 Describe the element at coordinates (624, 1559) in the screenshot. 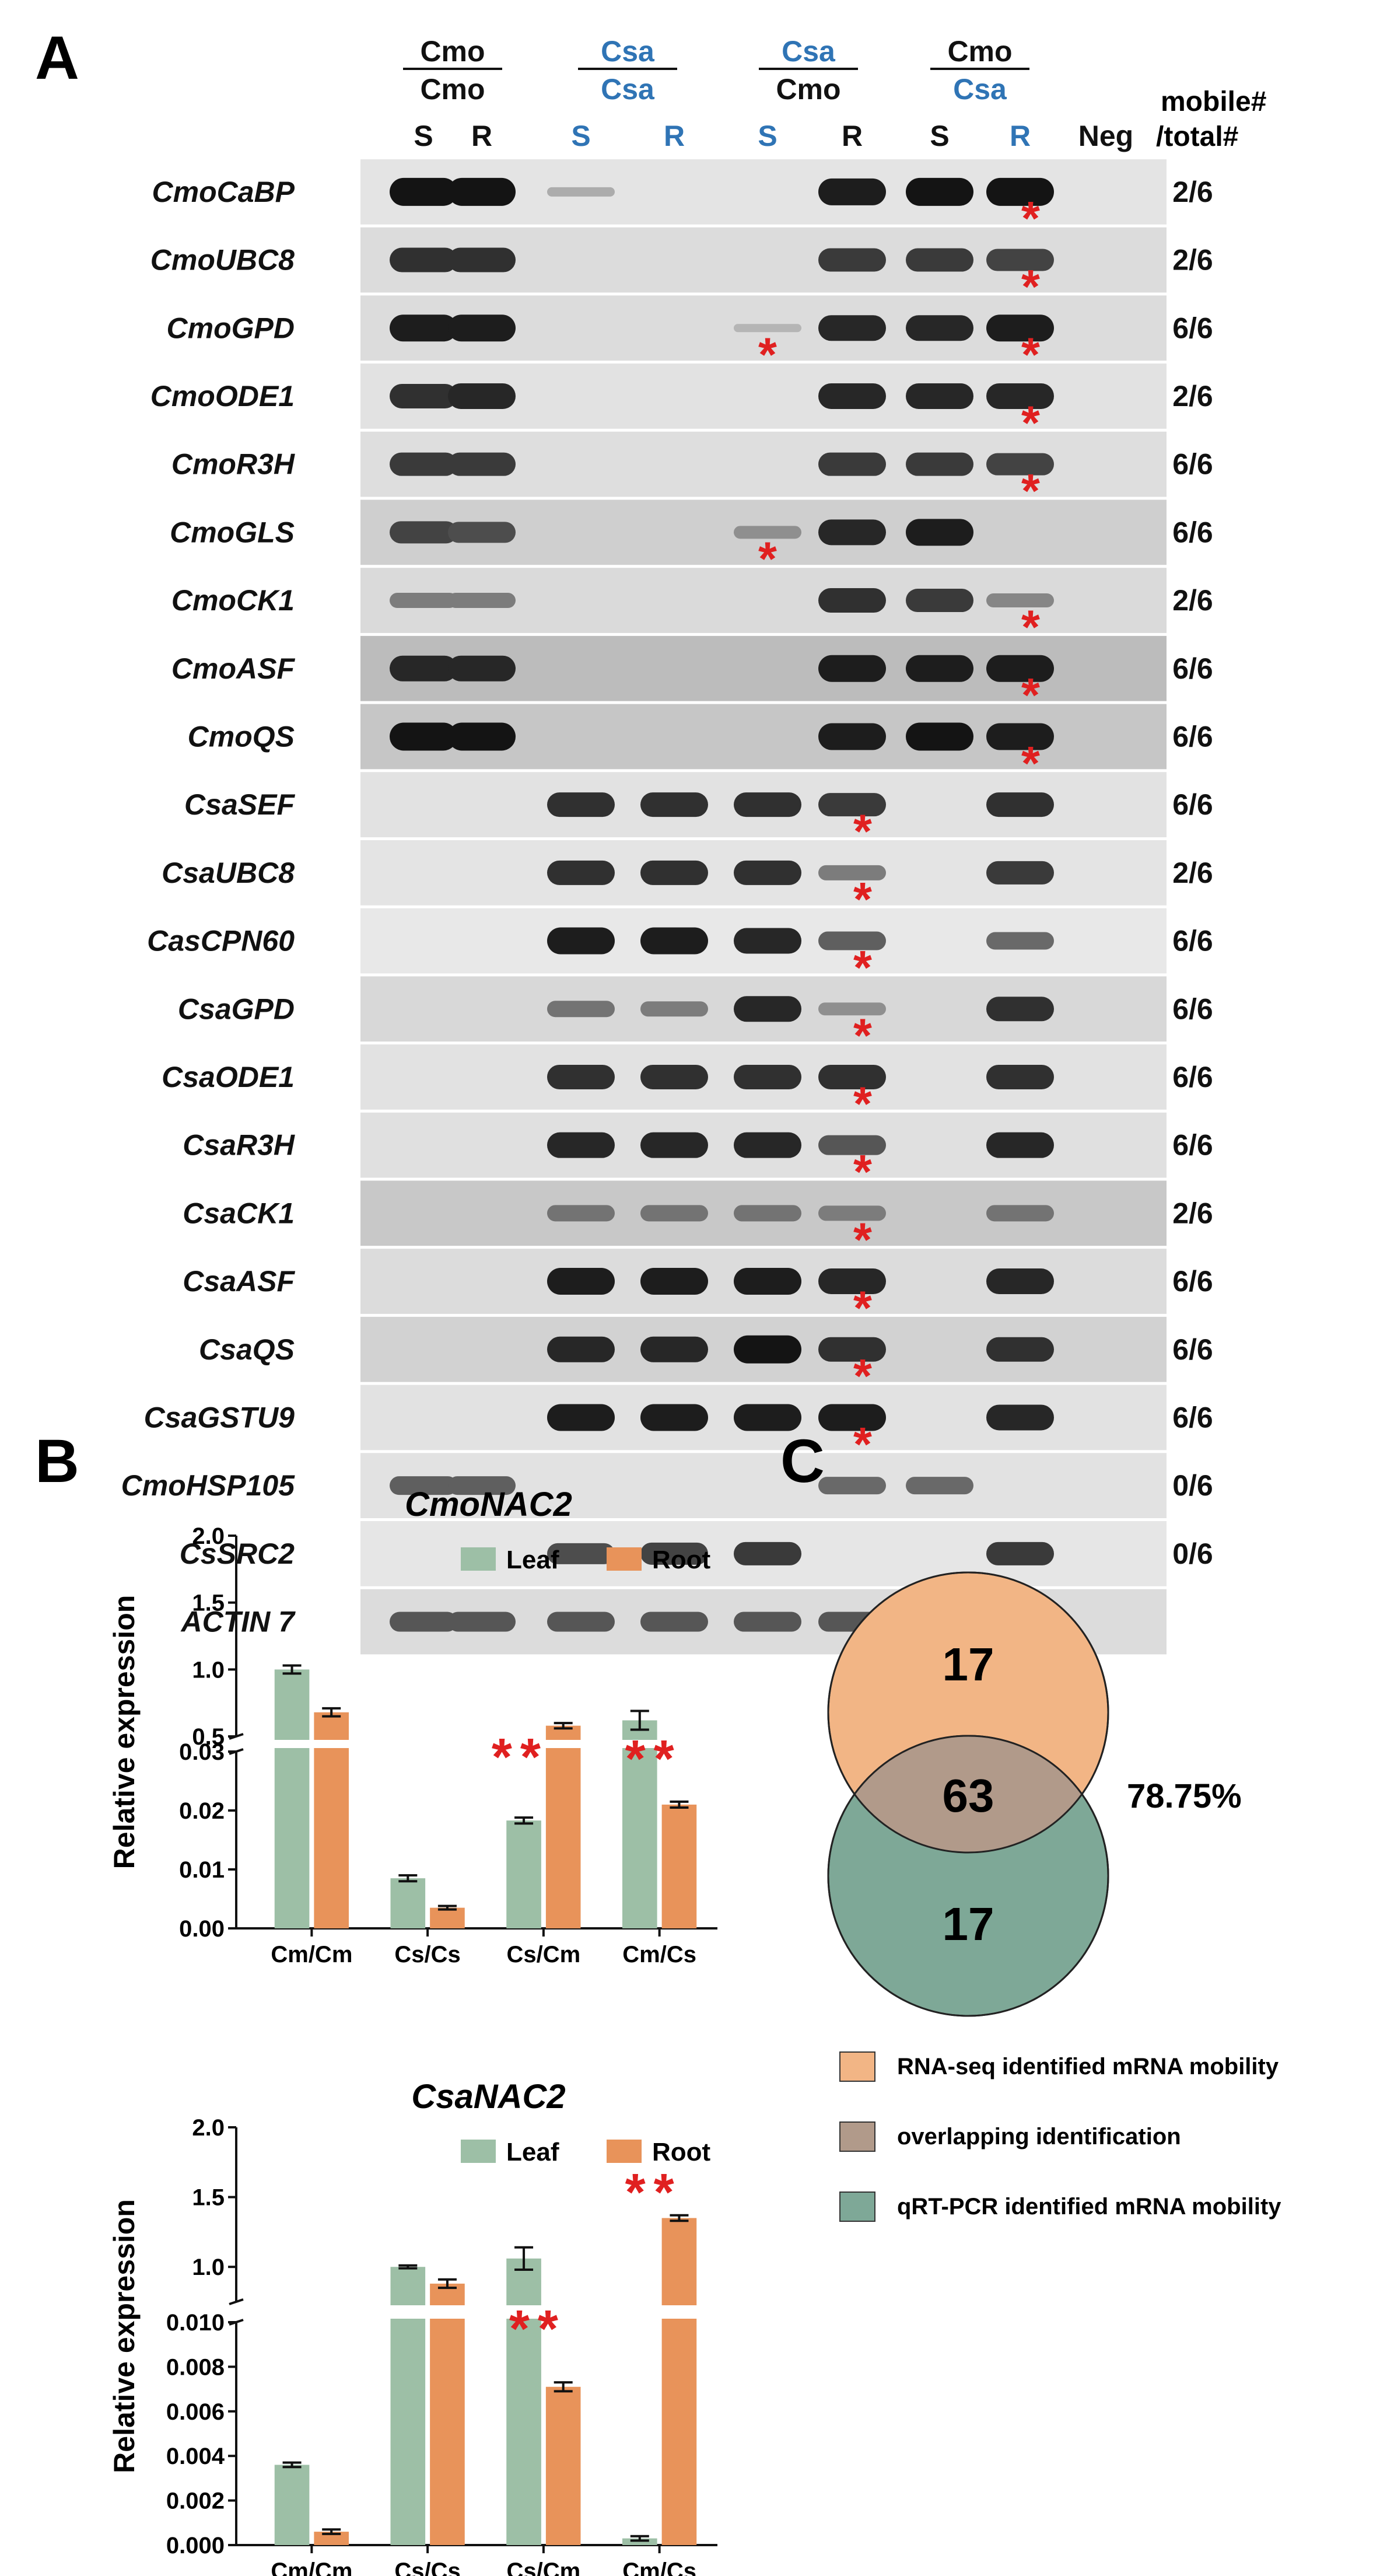

I see `legend-swatch-root` at that location.